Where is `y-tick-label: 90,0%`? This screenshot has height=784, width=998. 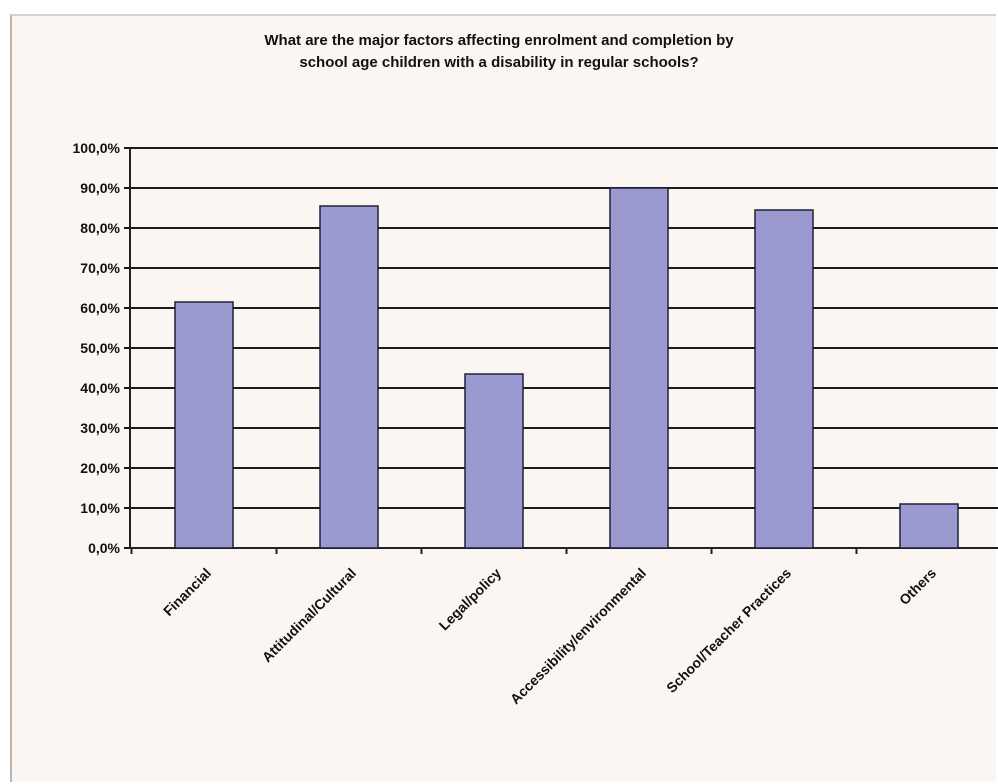
y-tick-label: 90,0% is located at coordinates (100, 188).